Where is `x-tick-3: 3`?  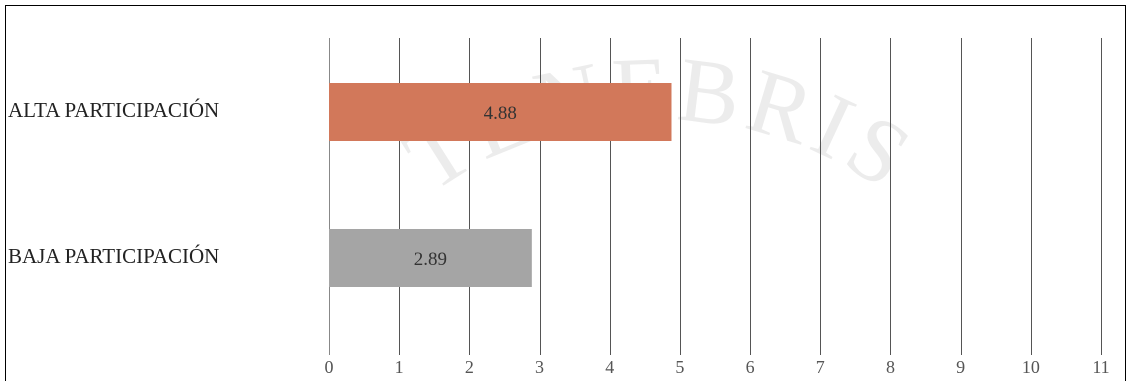
x-tick-3: 3 is located at coordinates (539, 367).